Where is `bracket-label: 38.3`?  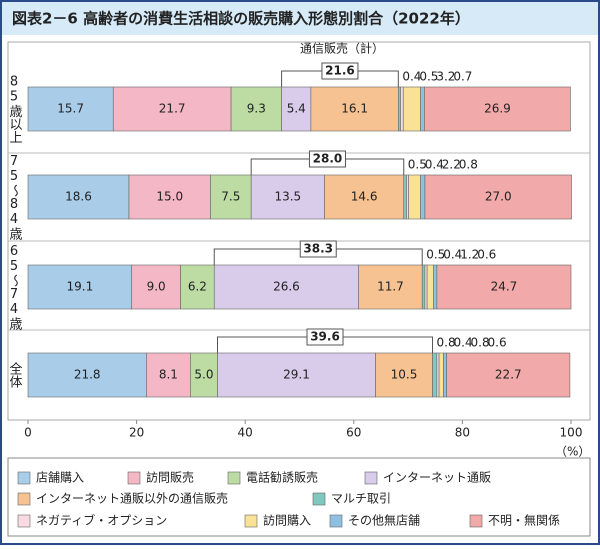
bracket-label: 38.3 is located at coordinates (318, 249).